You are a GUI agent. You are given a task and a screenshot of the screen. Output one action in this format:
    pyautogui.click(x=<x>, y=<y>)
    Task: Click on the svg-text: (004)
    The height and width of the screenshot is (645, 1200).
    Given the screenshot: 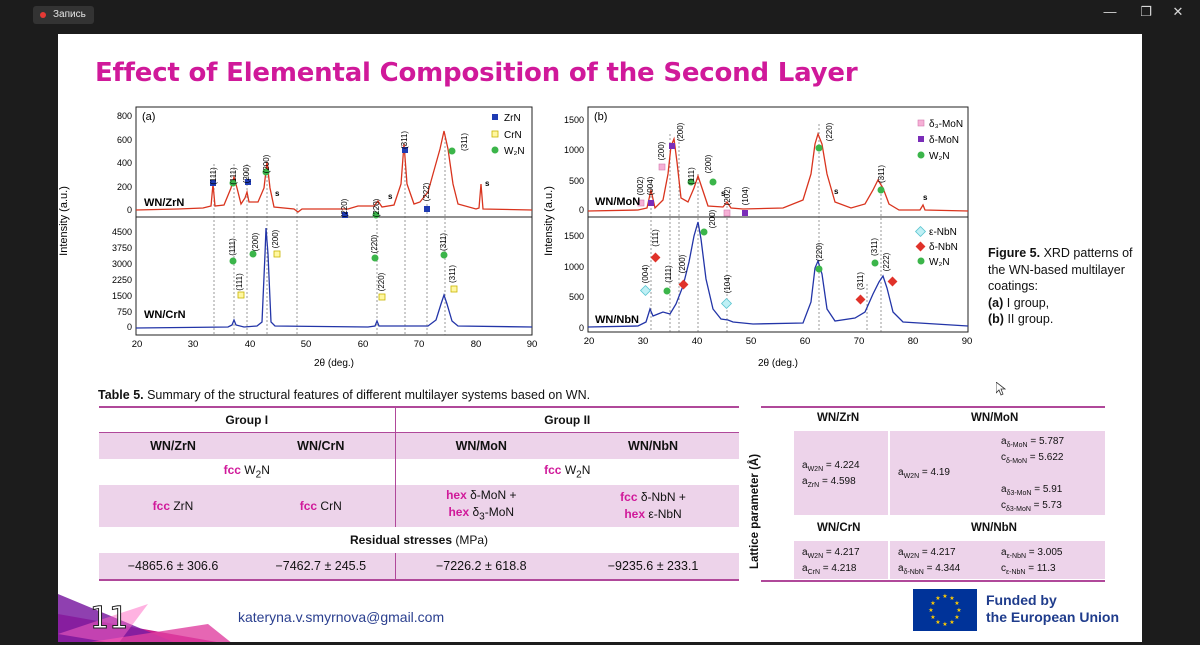 What is the action you would take?
    pyautogui.click(x=645, y=273)
    